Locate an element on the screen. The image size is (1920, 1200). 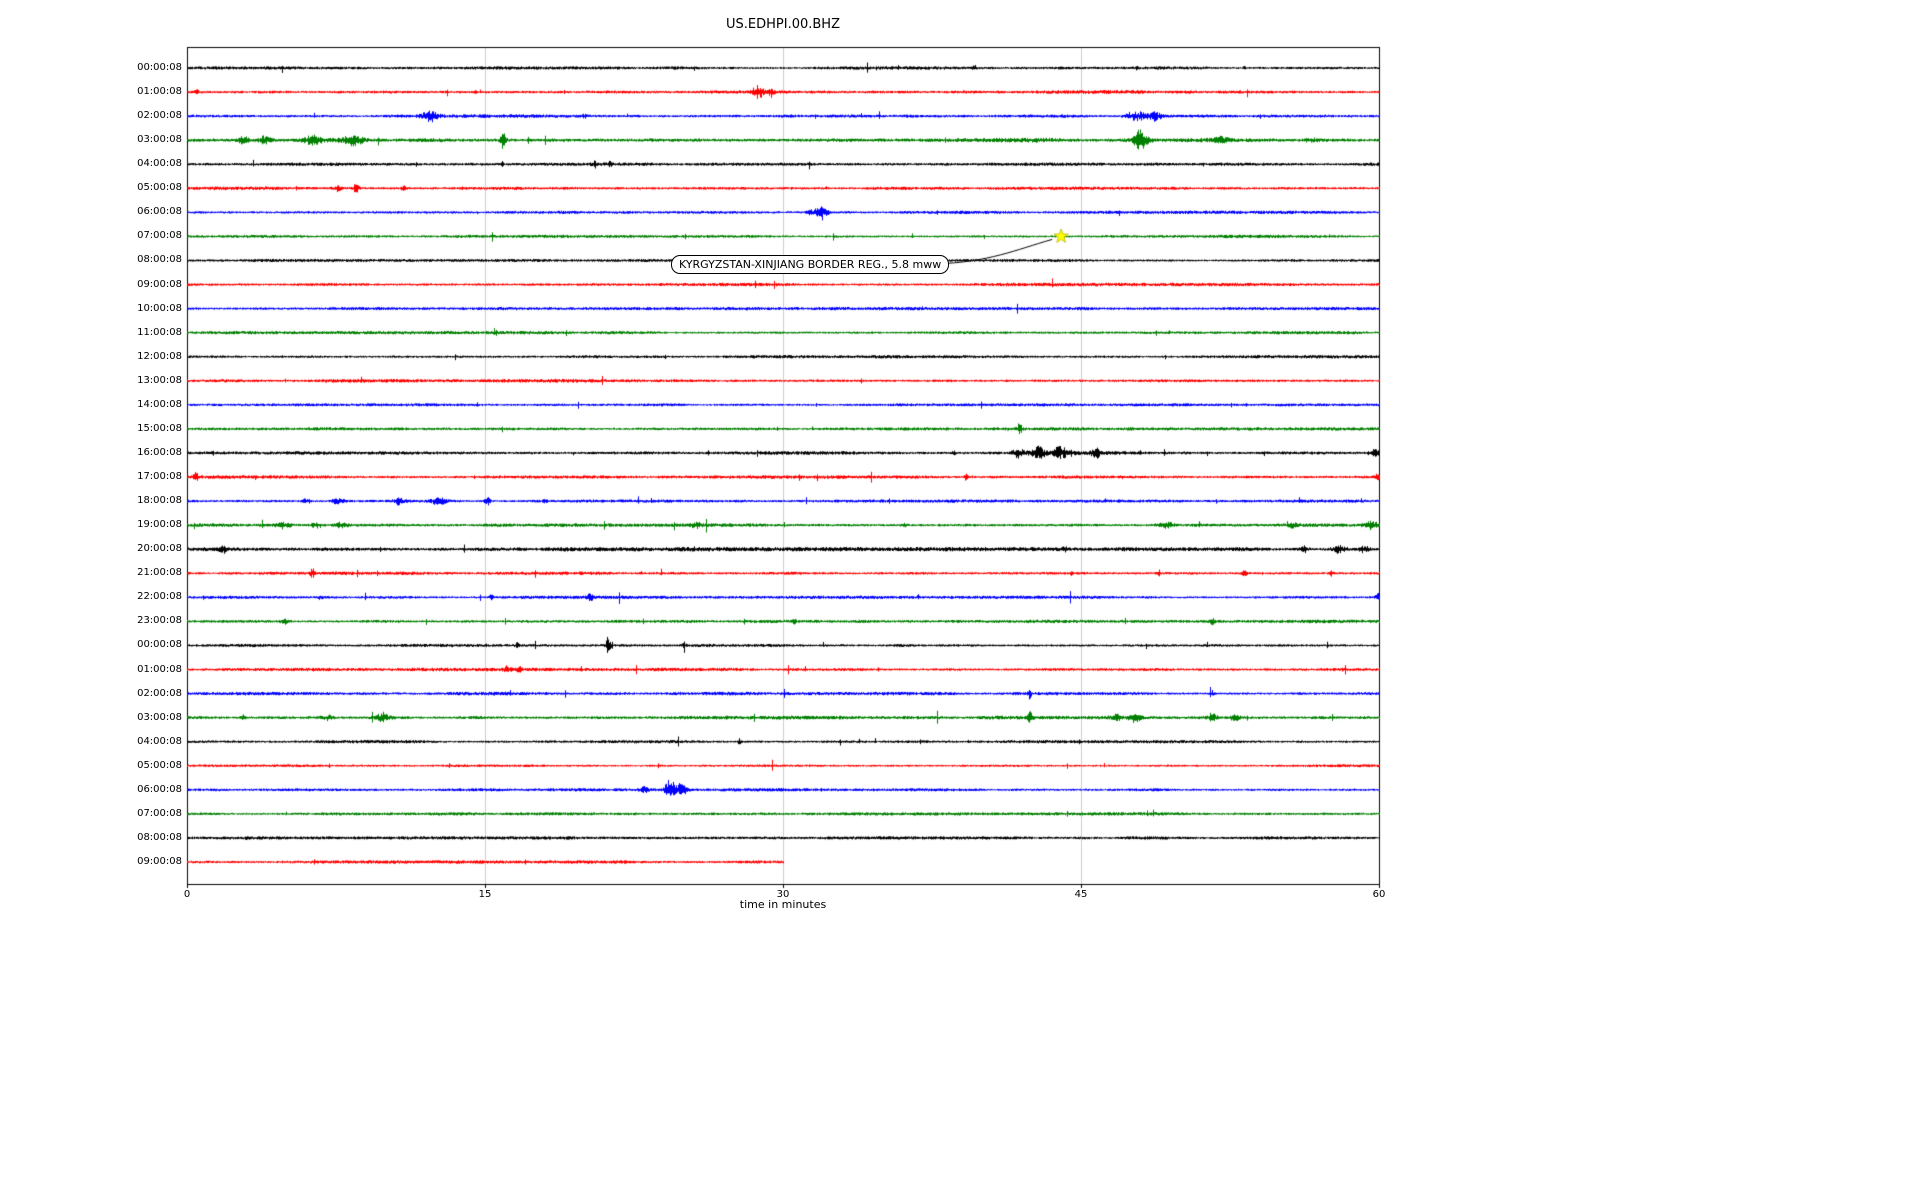
trace-time-label: 20:00:08 is located at coordinates (159, 549).